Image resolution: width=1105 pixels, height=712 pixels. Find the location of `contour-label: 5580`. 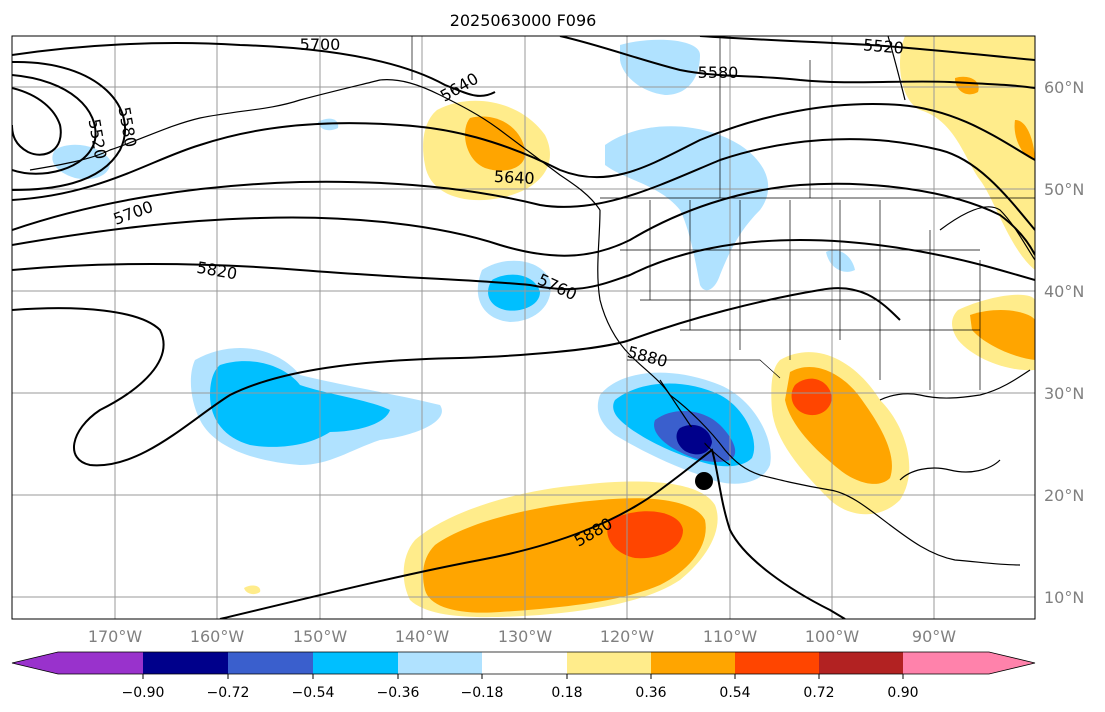

contour-label: 5580 is located at coordinates (718, 72).